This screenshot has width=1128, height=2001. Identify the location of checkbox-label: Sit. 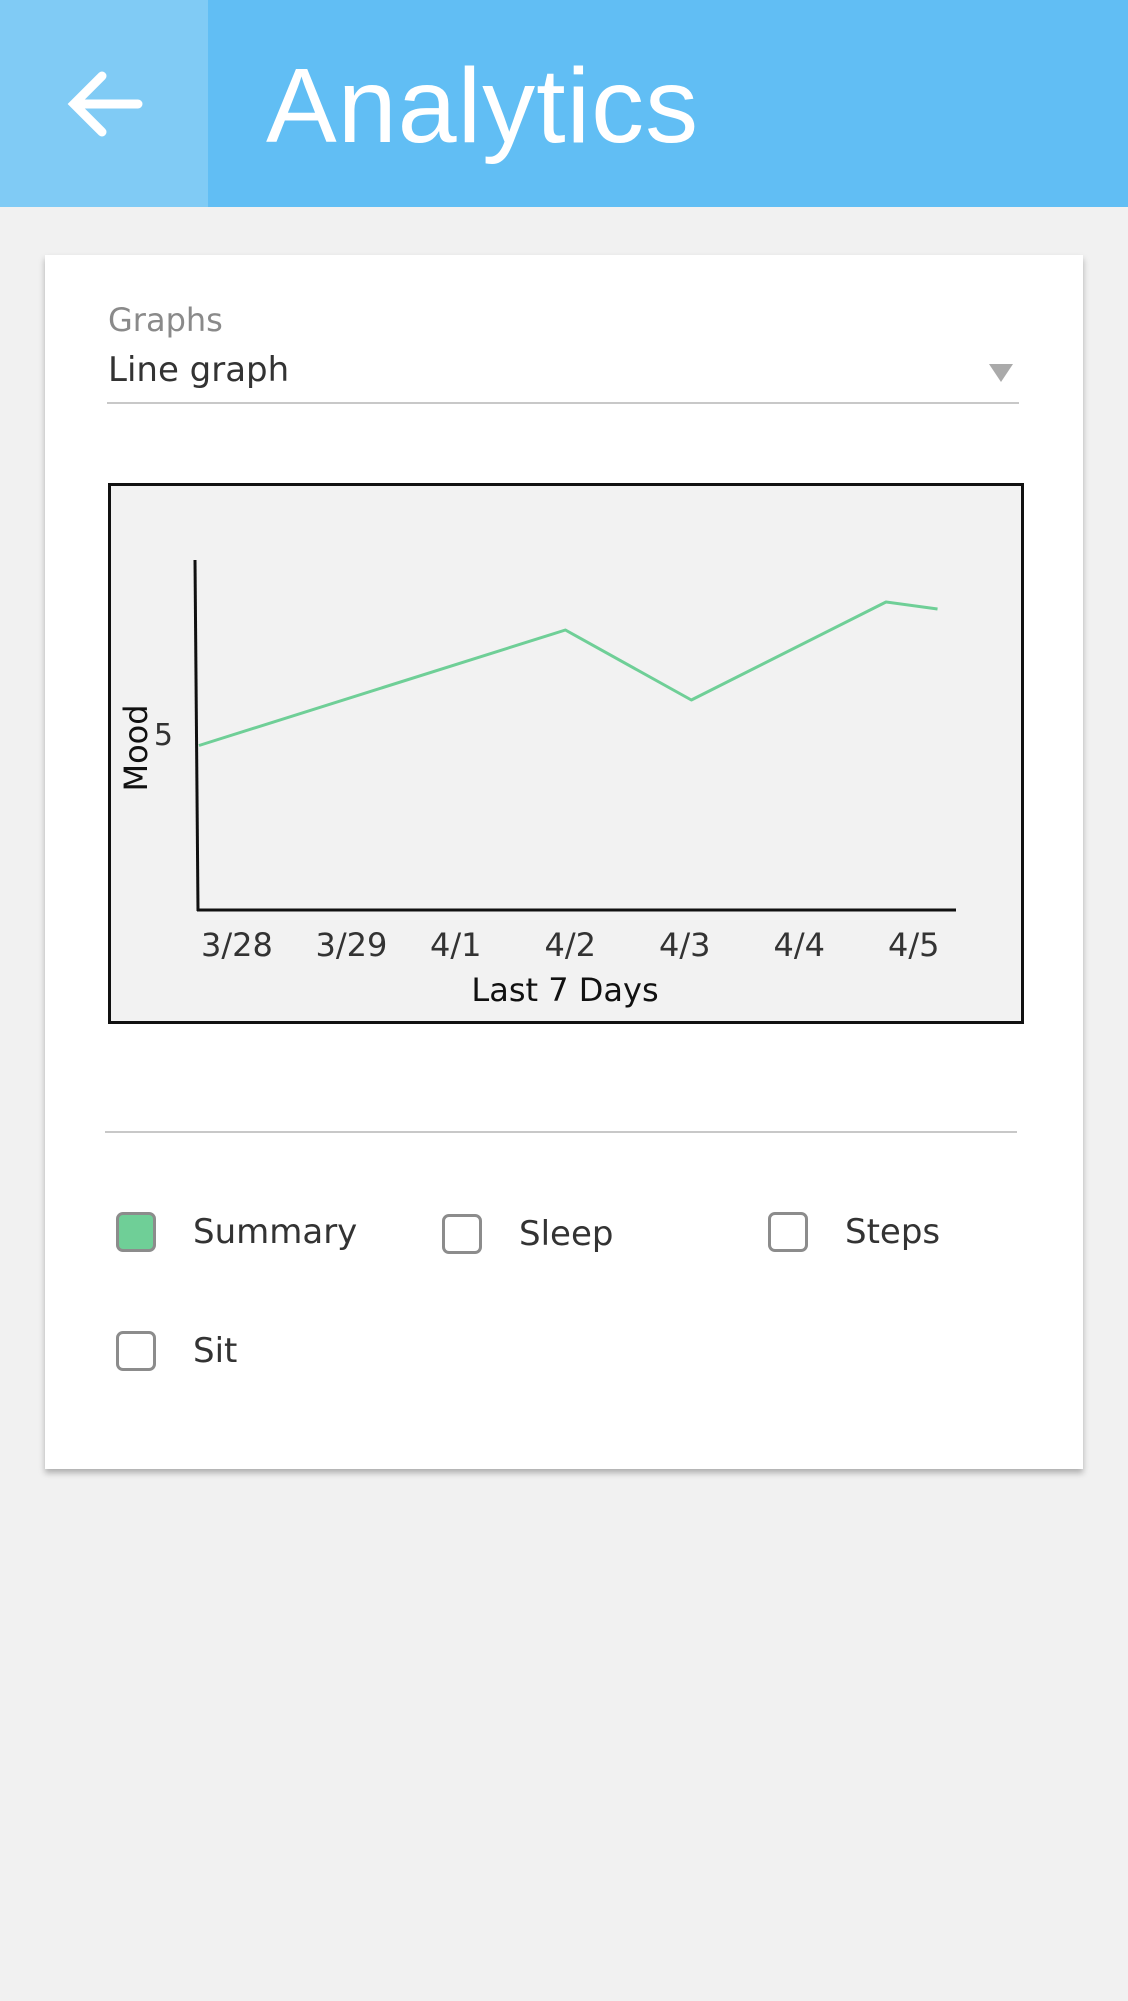
(215, 1351).